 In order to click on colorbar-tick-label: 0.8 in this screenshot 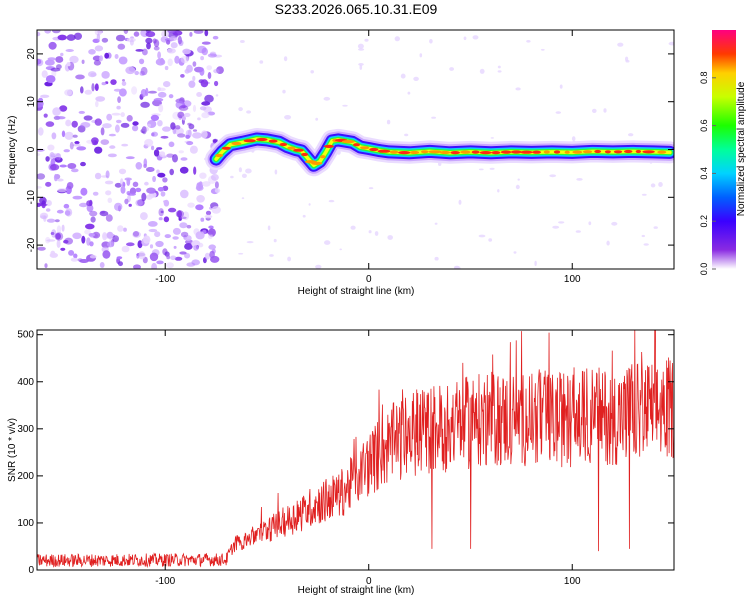, I will do `click(704, 78)`.